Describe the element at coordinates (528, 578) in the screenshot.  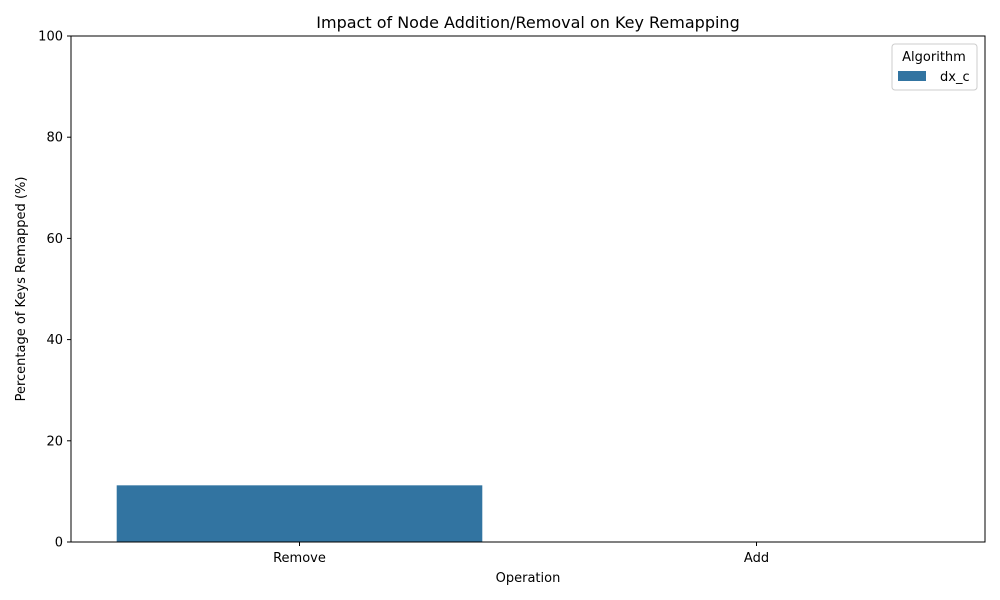
I see `x-axis-label: Operation` at that location.